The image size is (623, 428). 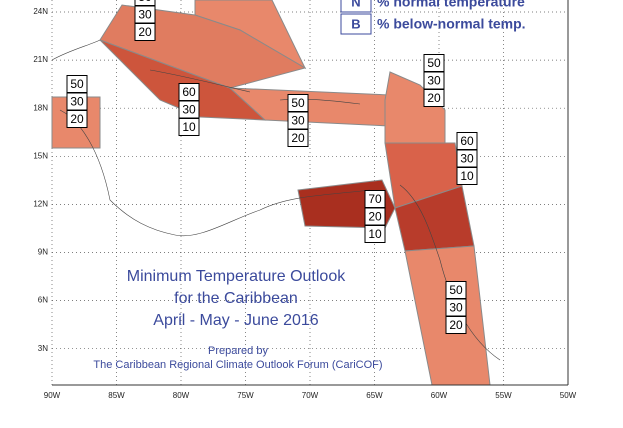 I want to click on lon-label: 75W, so click(x=245, y=395).